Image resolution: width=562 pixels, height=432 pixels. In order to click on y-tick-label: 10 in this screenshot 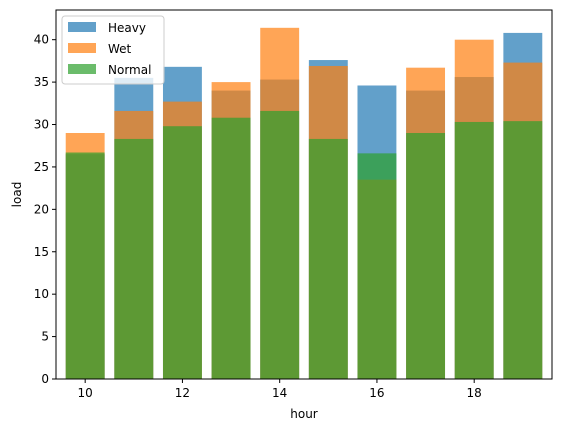, I will do `click(41, 294)`.